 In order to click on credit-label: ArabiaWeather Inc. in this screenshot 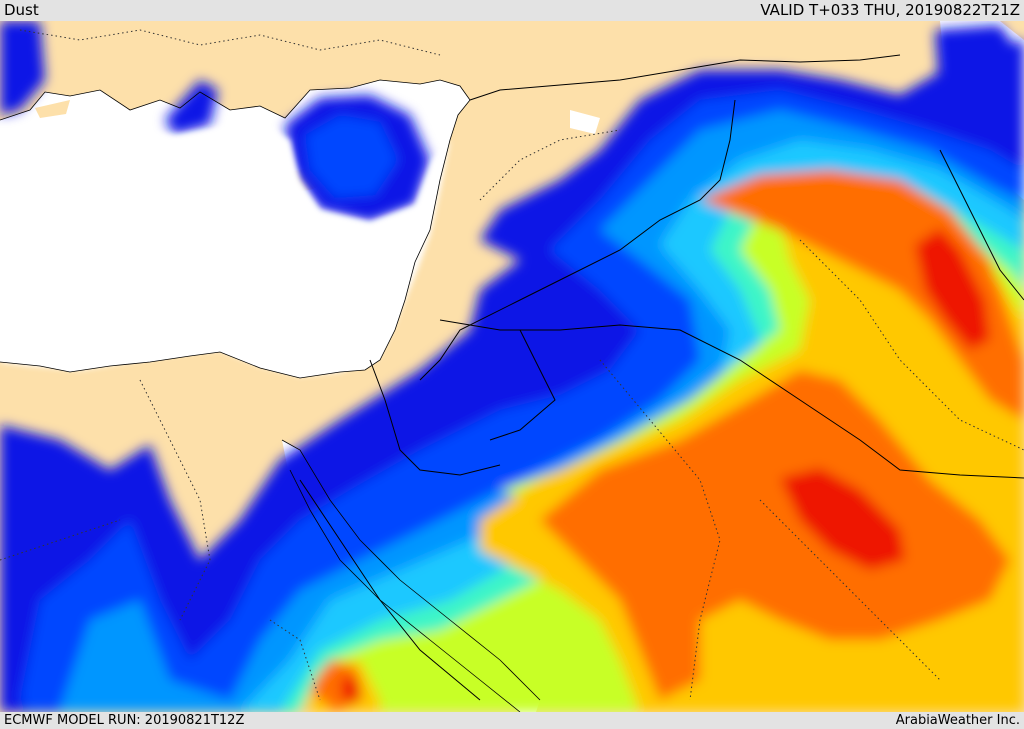, I will do `click(957, 720)`.